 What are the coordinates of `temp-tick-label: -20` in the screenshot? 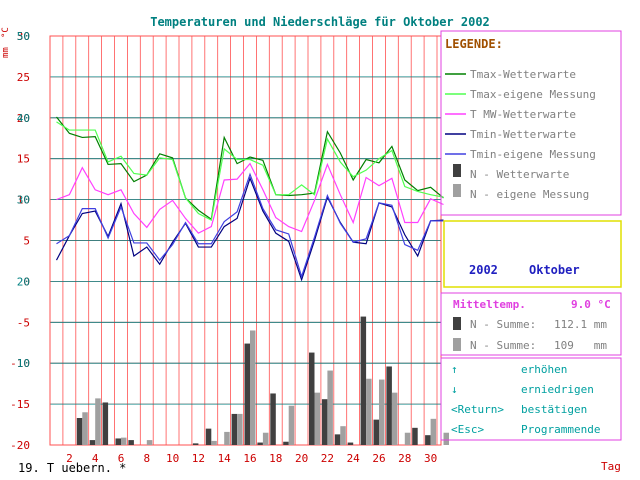 It's located at (20, 445).